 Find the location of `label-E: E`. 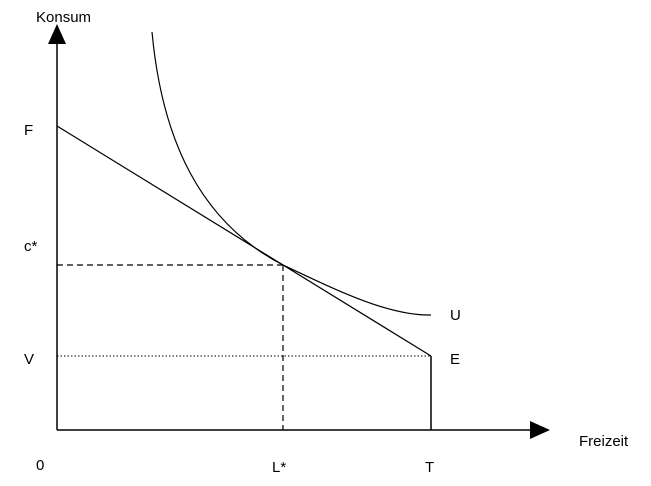

label-E: E is located at coordinates (455, 359).